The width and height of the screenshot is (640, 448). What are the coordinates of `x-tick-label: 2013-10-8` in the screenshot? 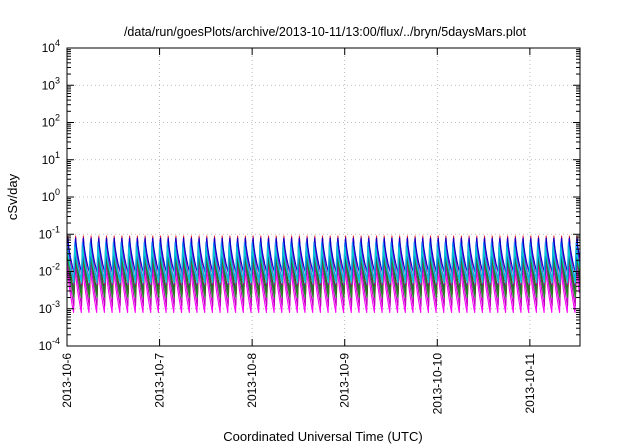 It's located at (252, 380).